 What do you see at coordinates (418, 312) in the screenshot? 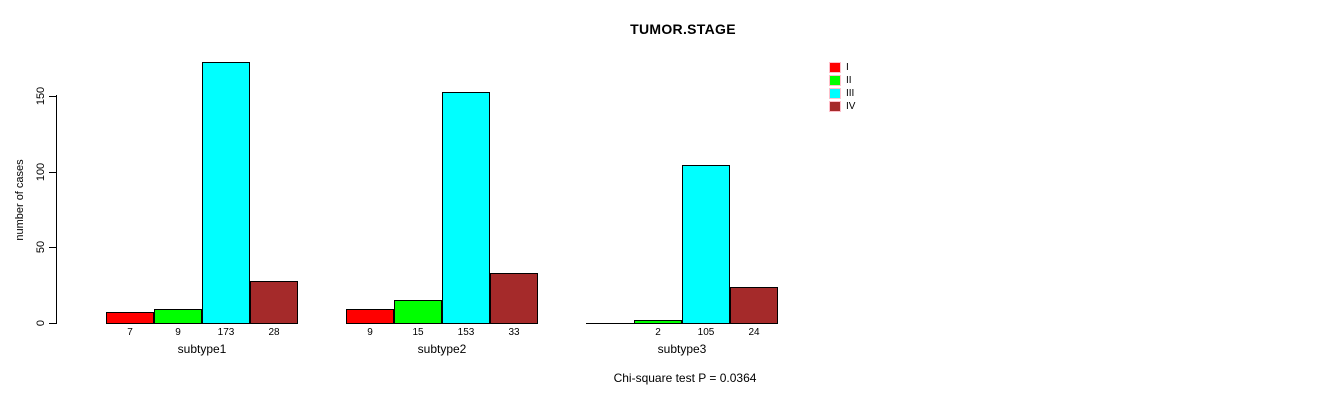
I see `bar-subtype2-stage-II` at bounding box center [418, 312].